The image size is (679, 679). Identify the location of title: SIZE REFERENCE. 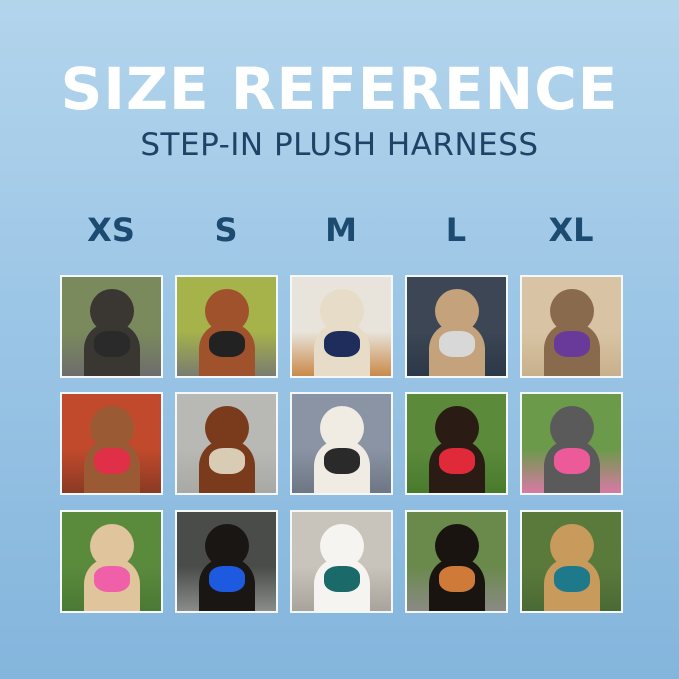
(339, 89).